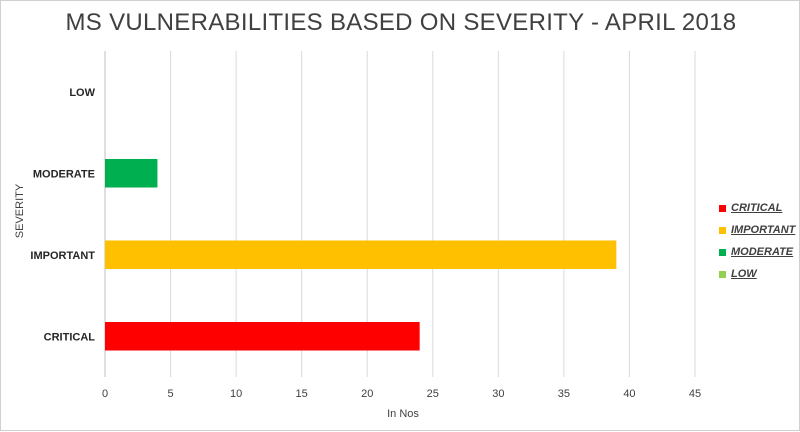 The width and height of the screenshot is (800, 432). Describe the element at coordinates (564, 394) in the screenshot. I see `x-tick-label: 35` at that location.